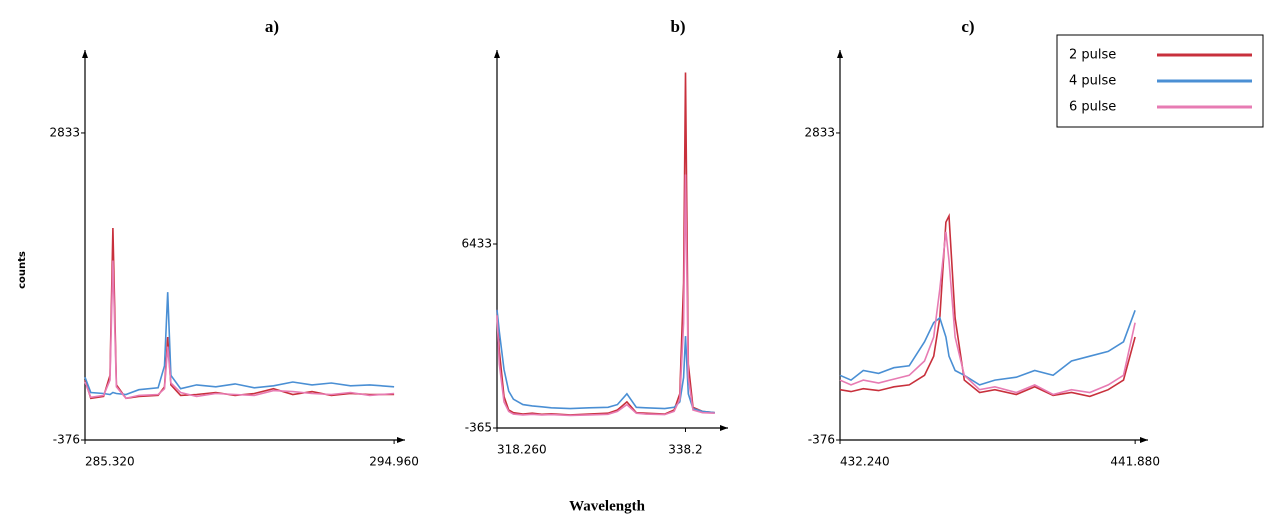 This screenshot has width=1271, height=517. Describe the element at coordinates (865, 462) in the screenshot. I see `x-tick-label: 432.240` at that location.